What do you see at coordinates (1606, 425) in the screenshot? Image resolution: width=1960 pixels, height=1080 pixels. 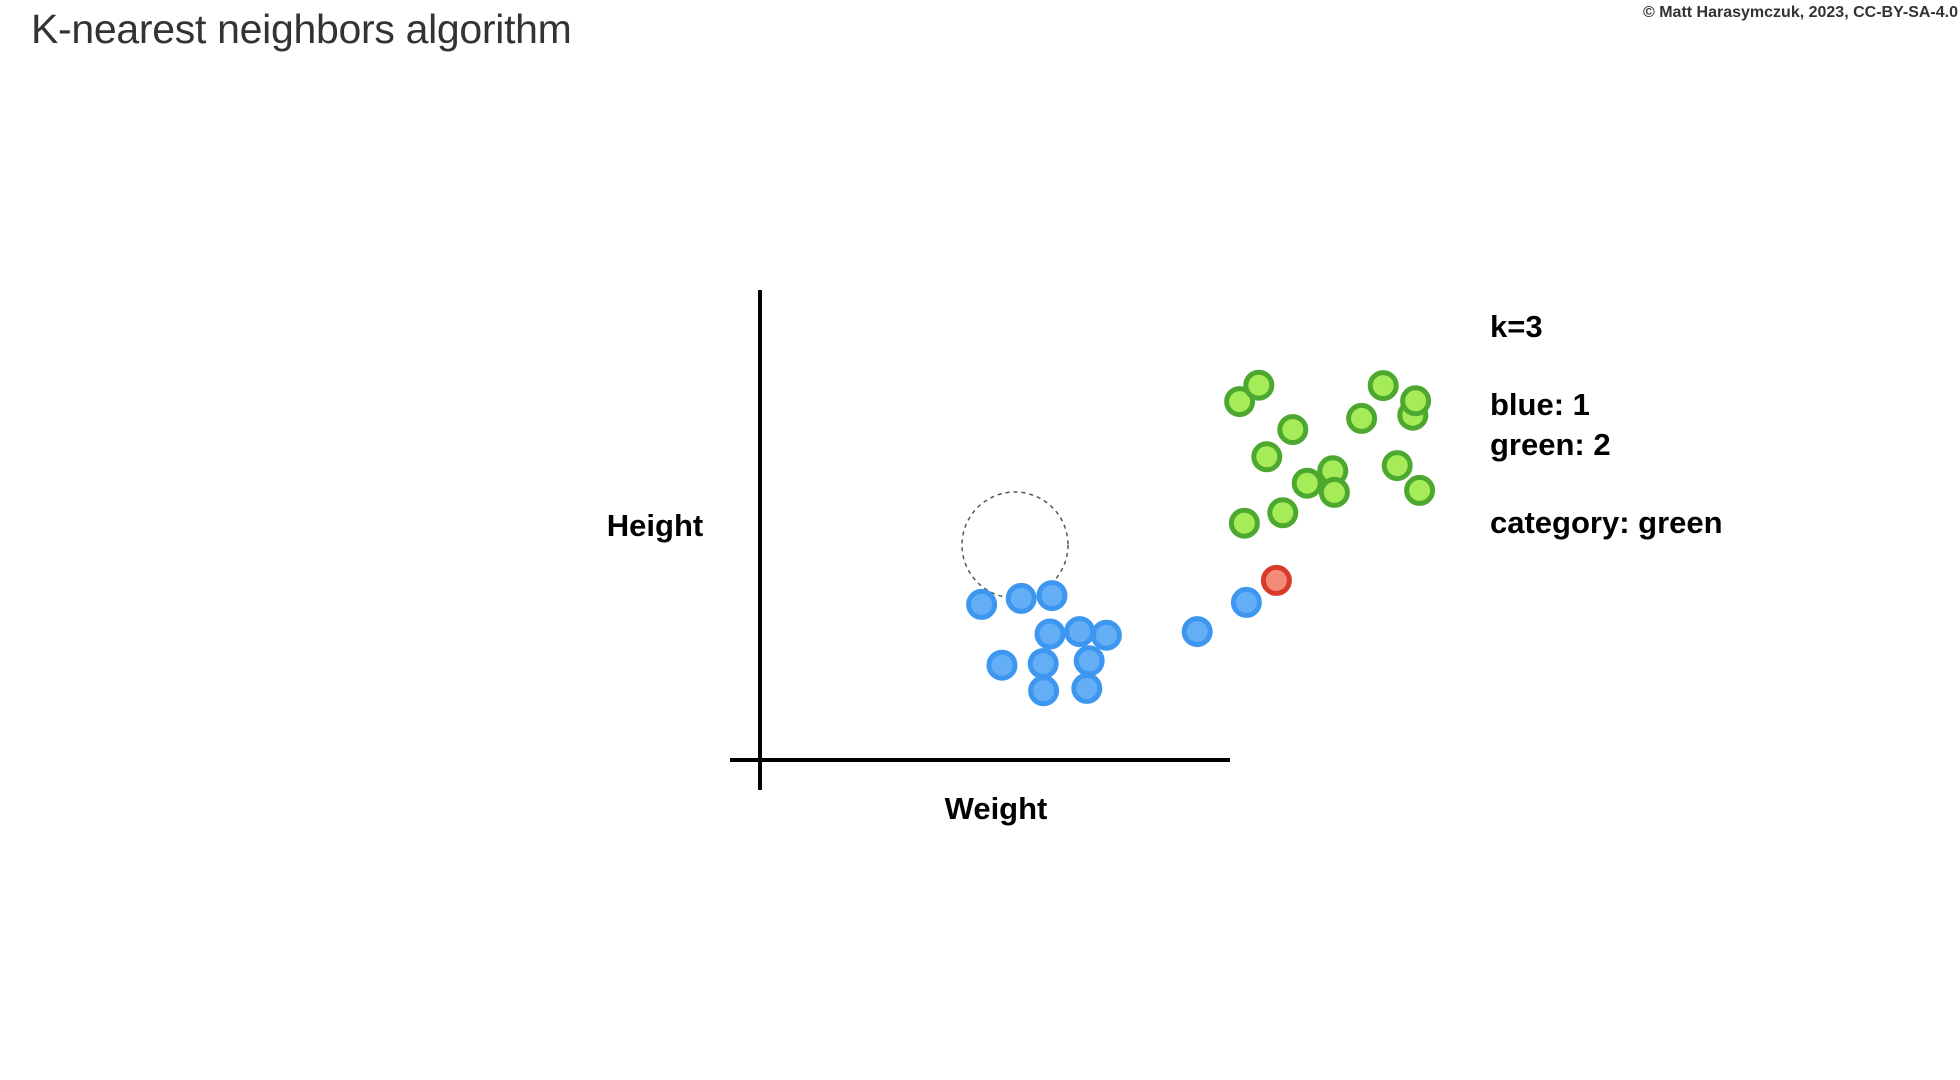 I see `info-panel: k=3 blue: 1 green: 2 category: green` at bounding box center [1606, 425].